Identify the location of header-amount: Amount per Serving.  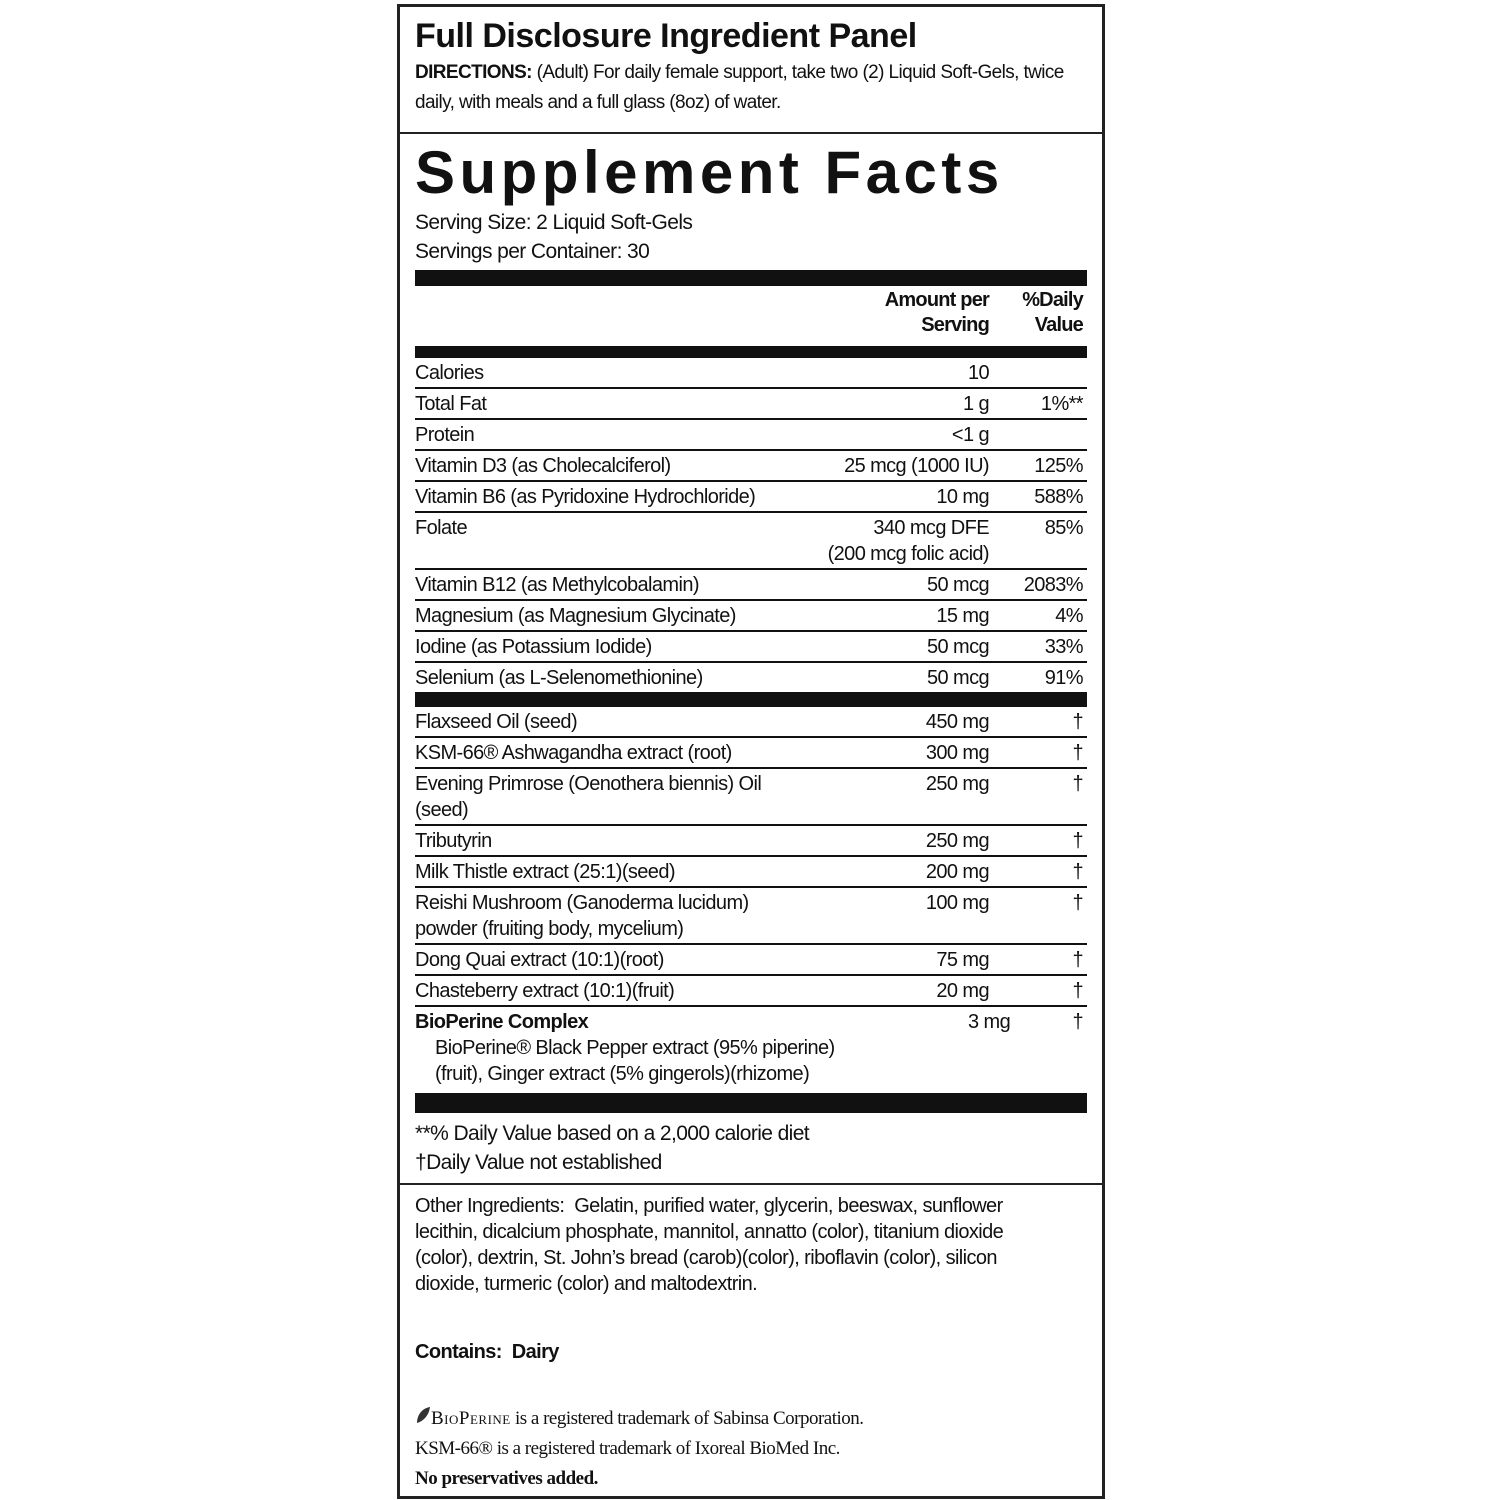
(937, 312).